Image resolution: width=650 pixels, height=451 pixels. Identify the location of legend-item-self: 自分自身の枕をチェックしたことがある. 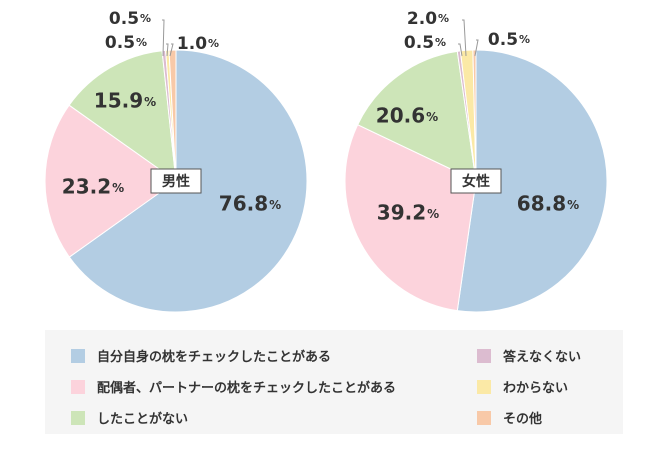
(201, 355).